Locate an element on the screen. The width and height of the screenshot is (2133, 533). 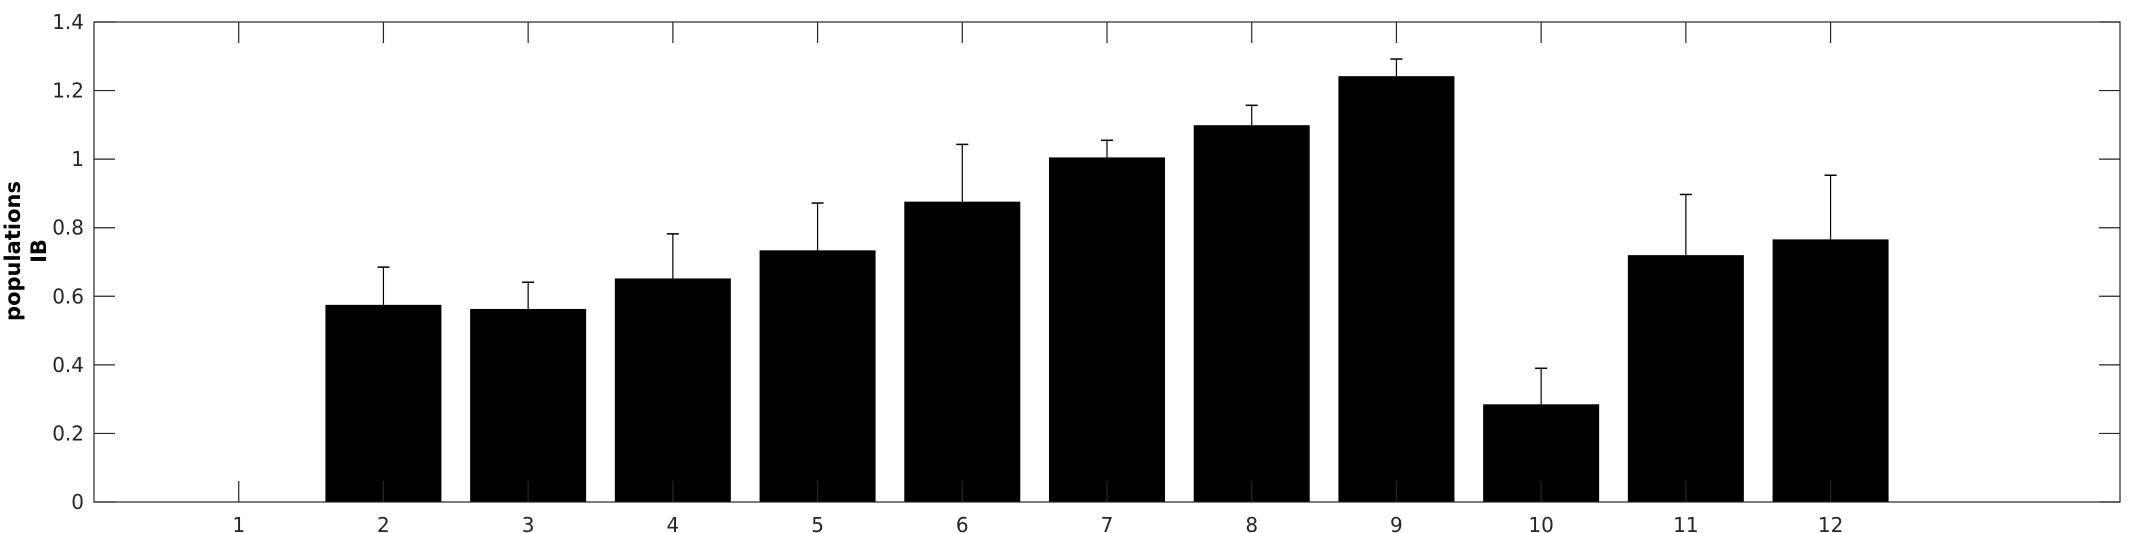
x-tick-label-8: 8 is located at coordinates (1251, 523).